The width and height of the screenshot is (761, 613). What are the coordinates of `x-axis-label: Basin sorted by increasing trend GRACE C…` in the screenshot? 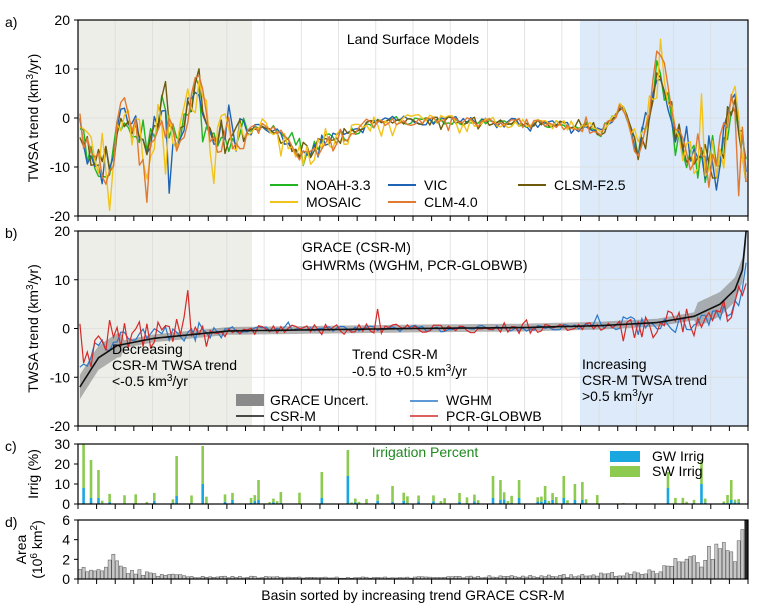 It's located at (412, 595).